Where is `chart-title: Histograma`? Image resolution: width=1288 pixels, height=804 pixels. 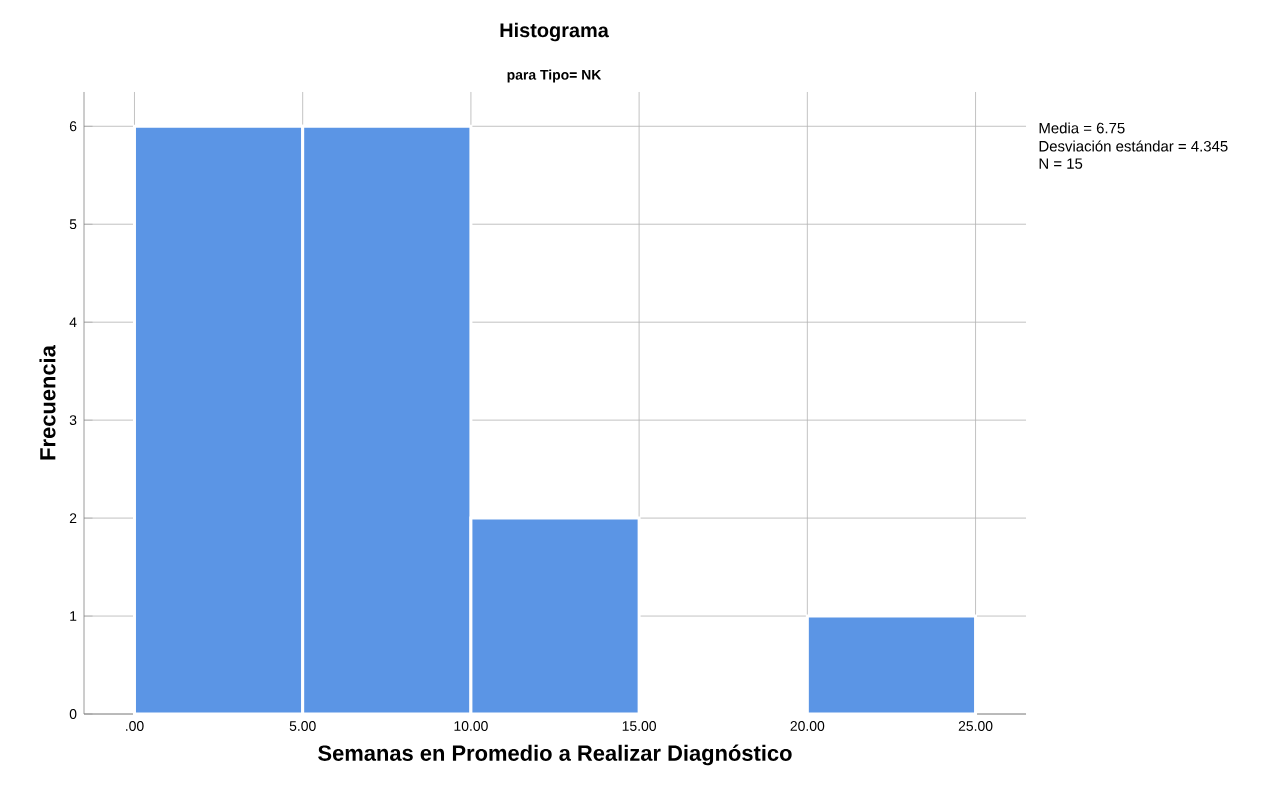 chart-title: Histograma is located at coordinates (554, 32).